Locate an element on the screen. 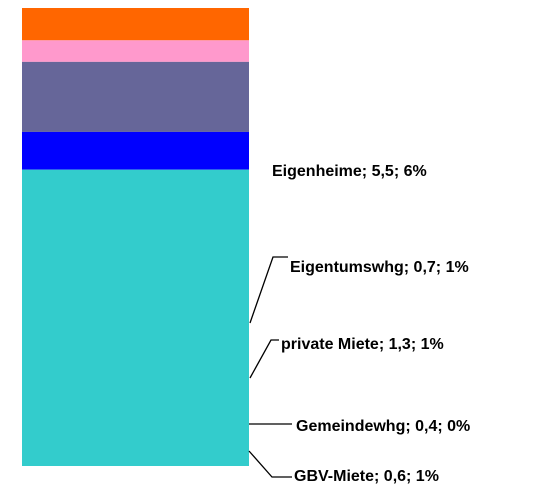  data-label: GBV-Miete; 0,6; 1% is located at coordinates (366, 476).